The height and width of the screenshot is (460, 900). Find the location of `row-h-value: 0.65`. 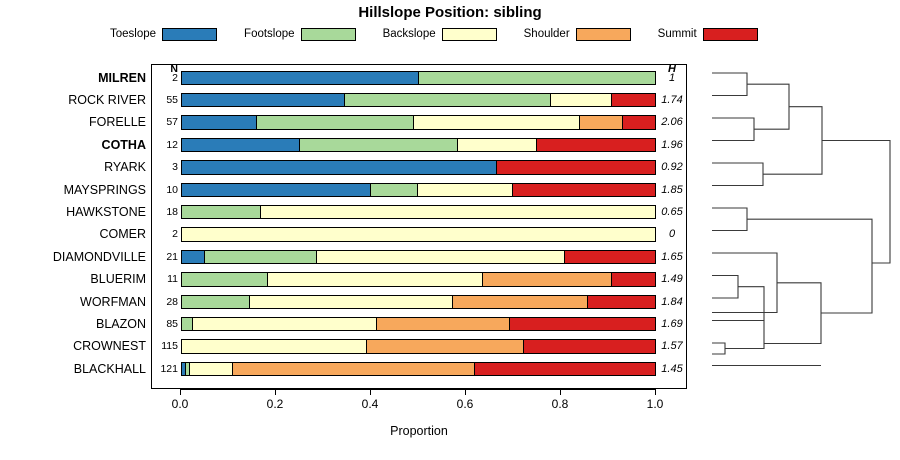

row-h-value: 0.65 is located at coordinates (672, 211).